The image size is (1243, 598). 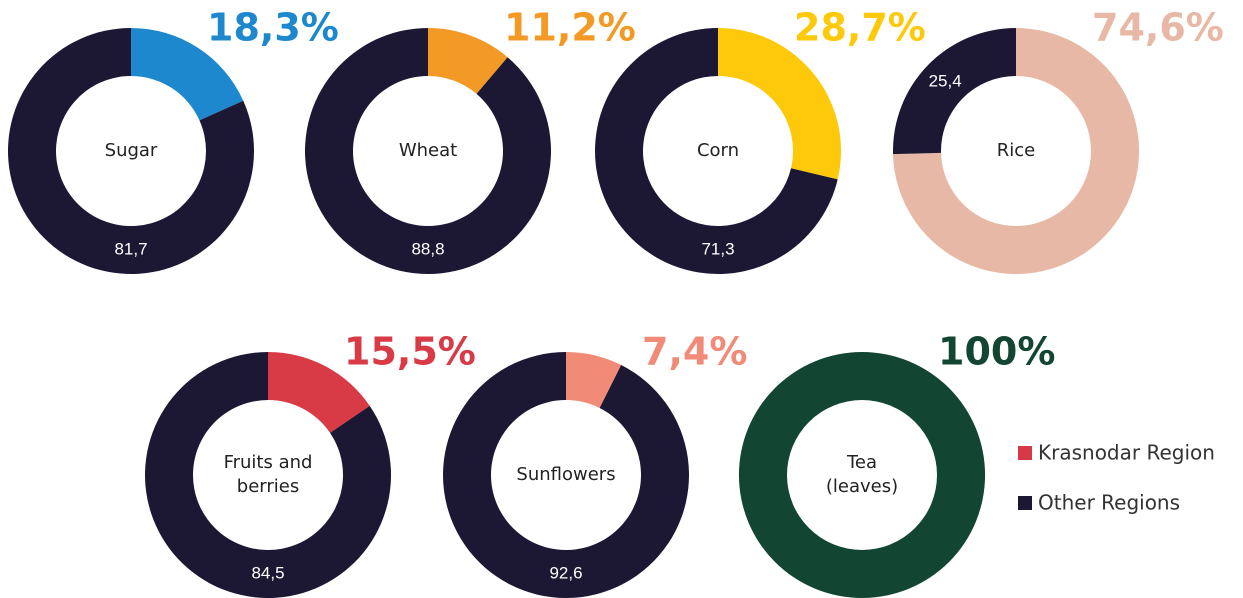 I want to click on value-label: 71,3, so click(x=717, y=248).